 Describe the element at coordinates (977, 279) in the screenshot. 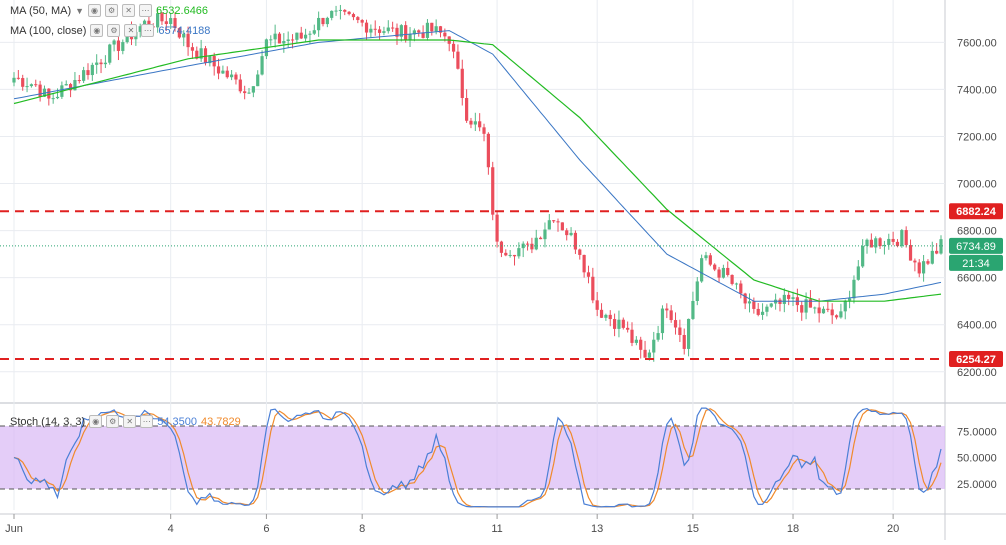

I see `price-tick-label: 6600.00` at that location.